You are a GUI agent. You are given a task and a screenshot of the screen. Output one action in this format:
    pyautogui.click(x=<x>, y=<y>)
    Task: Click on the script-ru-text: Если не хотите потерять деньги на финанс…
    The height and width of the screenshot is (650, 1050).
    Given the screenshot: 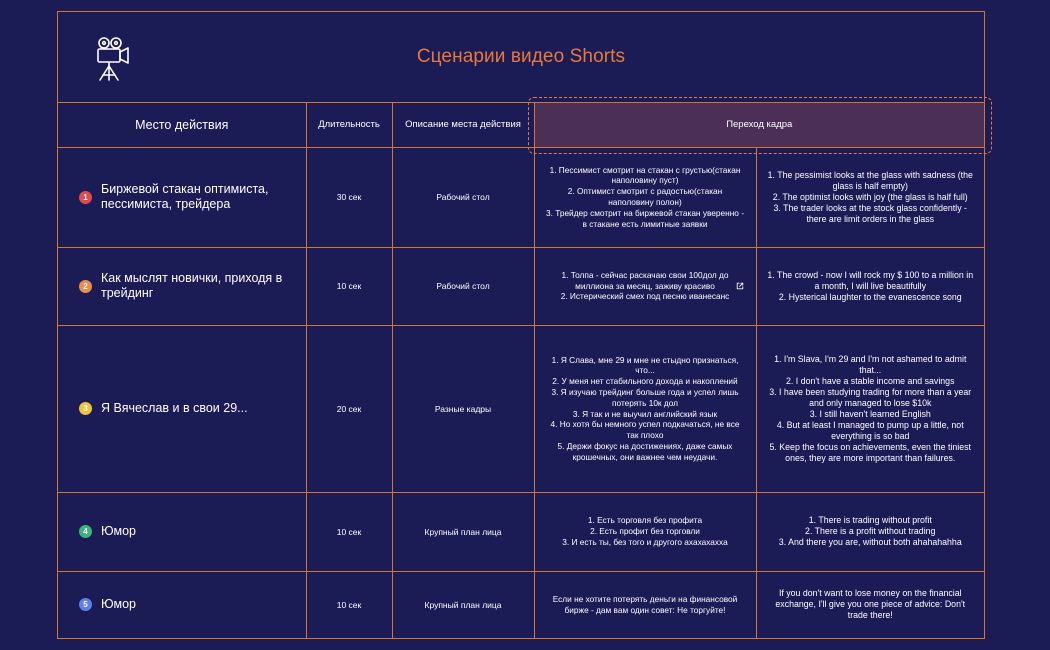 What is the action you would take?
    pyautogui.click(x=645, y=604)
    